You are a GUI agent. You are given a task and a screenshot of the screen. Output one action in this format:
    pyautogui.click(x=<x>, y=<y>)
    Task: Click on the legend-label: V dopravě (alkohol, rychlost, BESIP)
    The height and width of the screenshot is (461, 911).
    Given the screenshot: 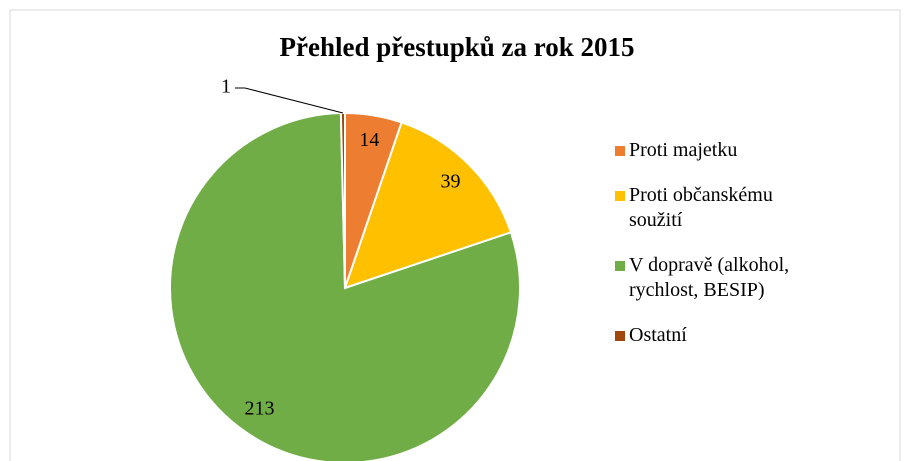 What is the action you would take?
    pyautogui.click(x=709, y=277)
    